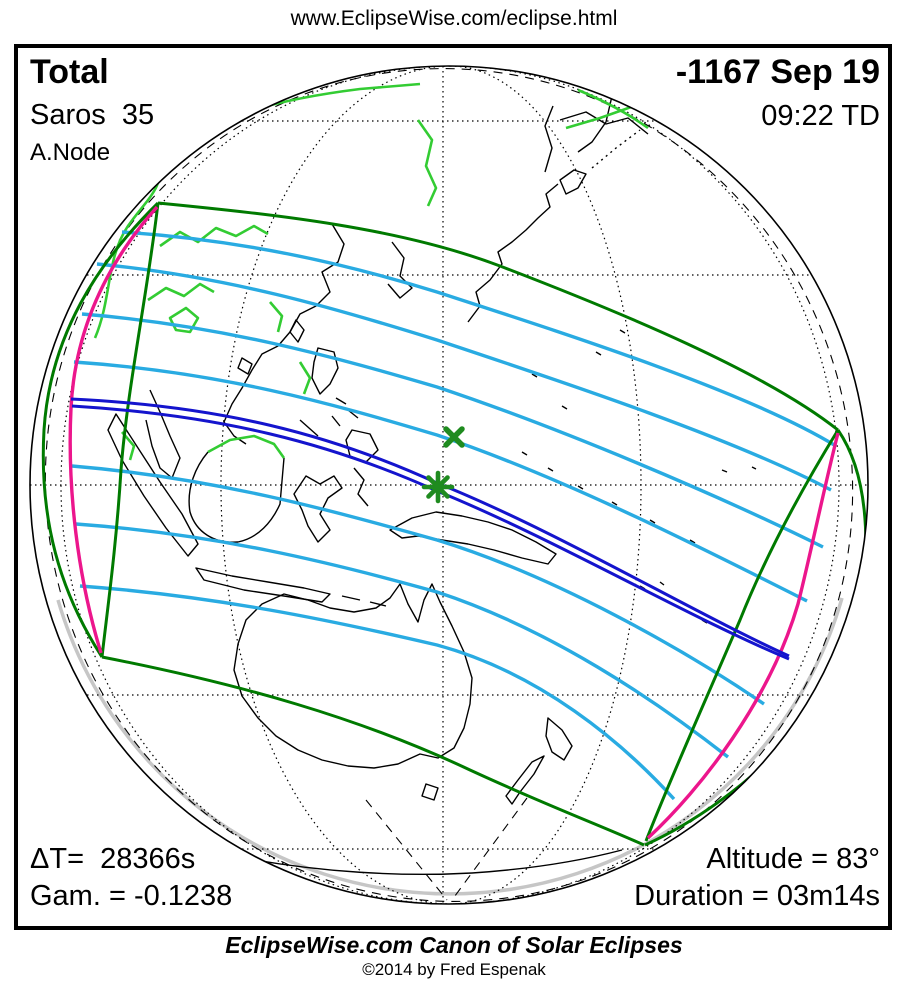 Image resolution: width=908 pixels, height=1004 pixels. Describe the element at coordinates (131, 896) in the screenshot. I see `gamma-label: Gam. = -0.1238` at that location.